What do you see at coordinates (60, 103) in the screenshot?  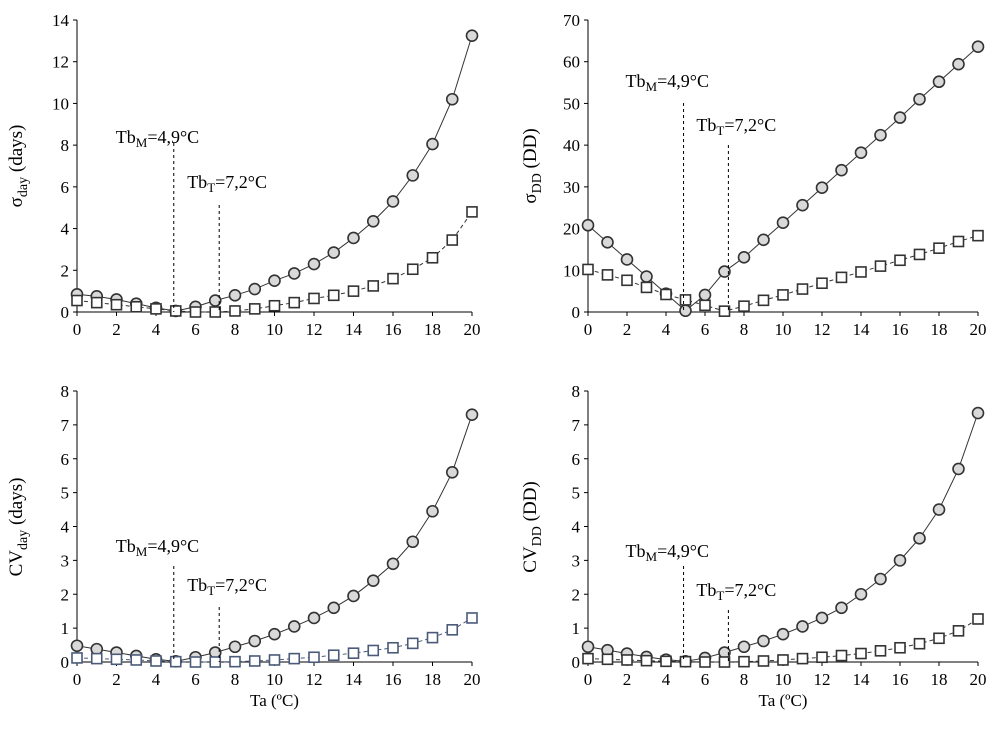 I see `y-tick-label: 10` at bounding box center [60, 103].